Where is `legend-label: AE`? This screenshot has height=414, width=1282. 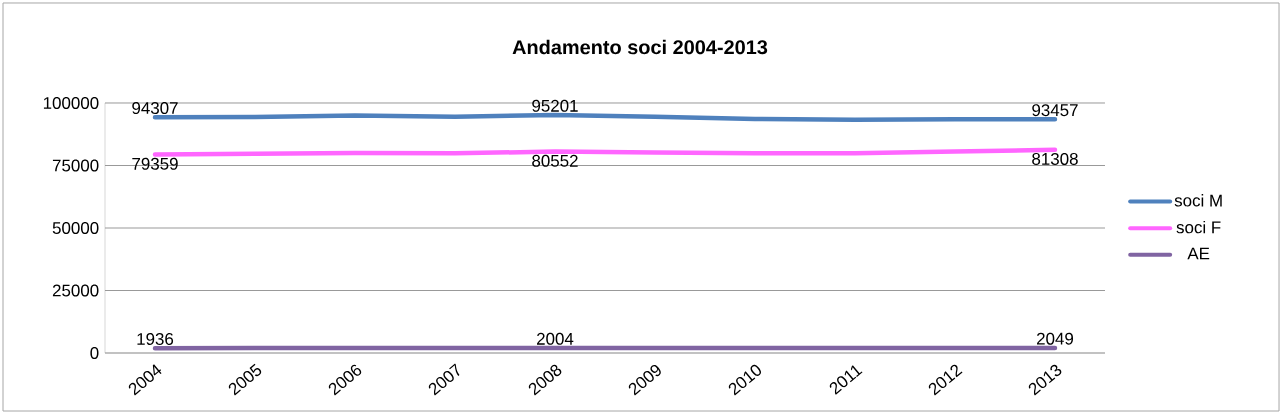 legend-label: AE is located at coordinates (1198, 253).